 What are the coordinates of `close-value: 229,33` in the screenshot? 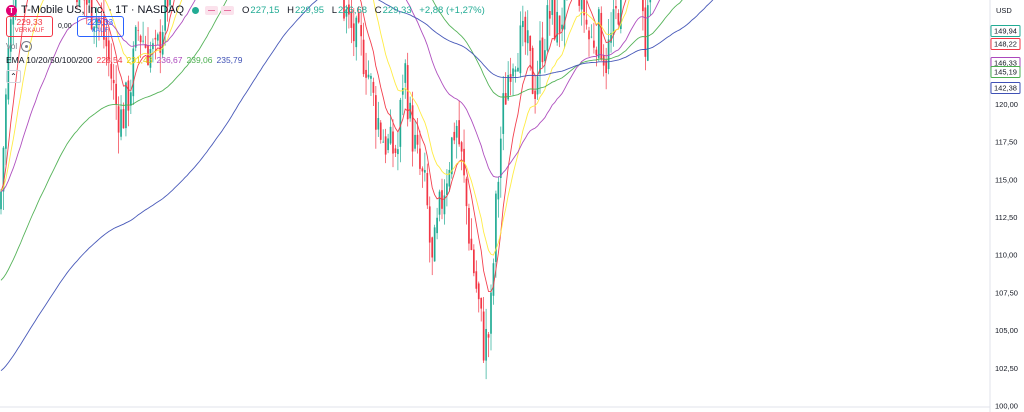 It's located at (397, 10).